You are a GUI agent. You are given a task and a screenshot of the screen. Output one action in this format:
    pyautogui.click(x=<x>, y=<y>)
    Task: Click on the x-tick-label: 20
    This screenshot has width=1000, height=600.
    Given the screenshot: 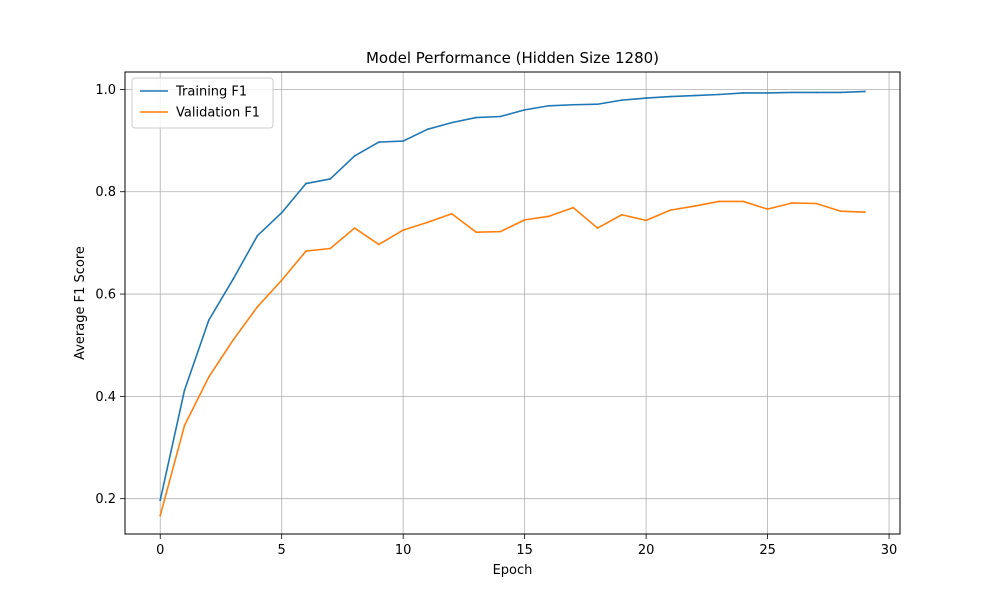 What is the action you would take?
    pyautogui.click(x=646, y=550)
    